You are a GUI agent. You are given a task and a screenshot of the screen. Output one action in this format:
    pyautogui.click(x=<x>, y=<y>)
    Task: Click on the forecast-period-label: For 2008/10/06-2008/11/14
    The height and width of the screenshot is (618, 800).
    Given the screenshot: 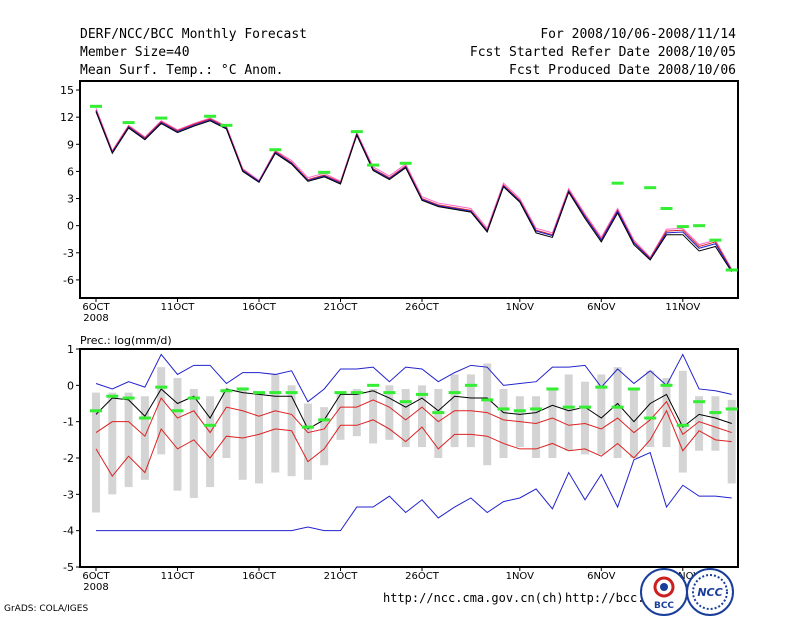 What is the action you would take?
    pyautogui.click(x=638, y=34)
    